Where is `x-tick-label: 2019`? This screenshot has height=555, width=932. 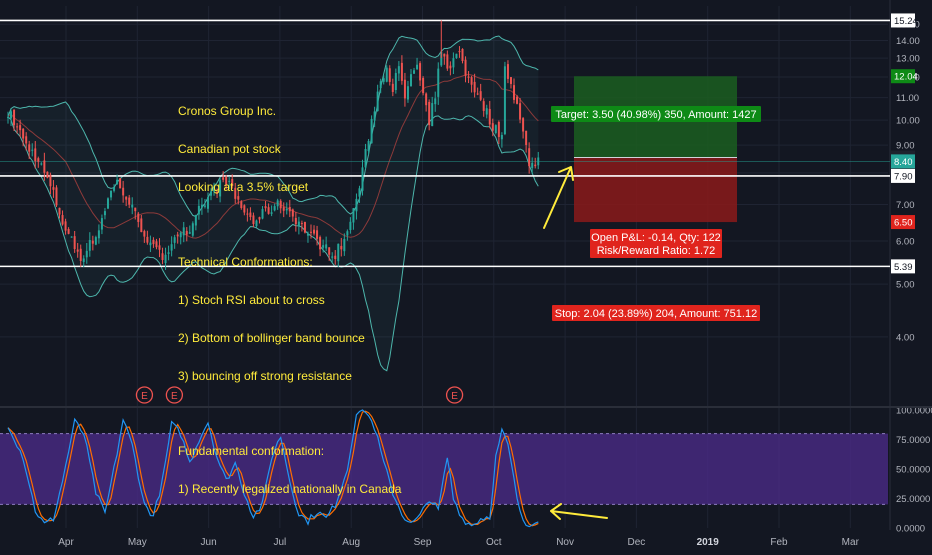 x-tick-label: 2019 is located at coordinates (708, 542).